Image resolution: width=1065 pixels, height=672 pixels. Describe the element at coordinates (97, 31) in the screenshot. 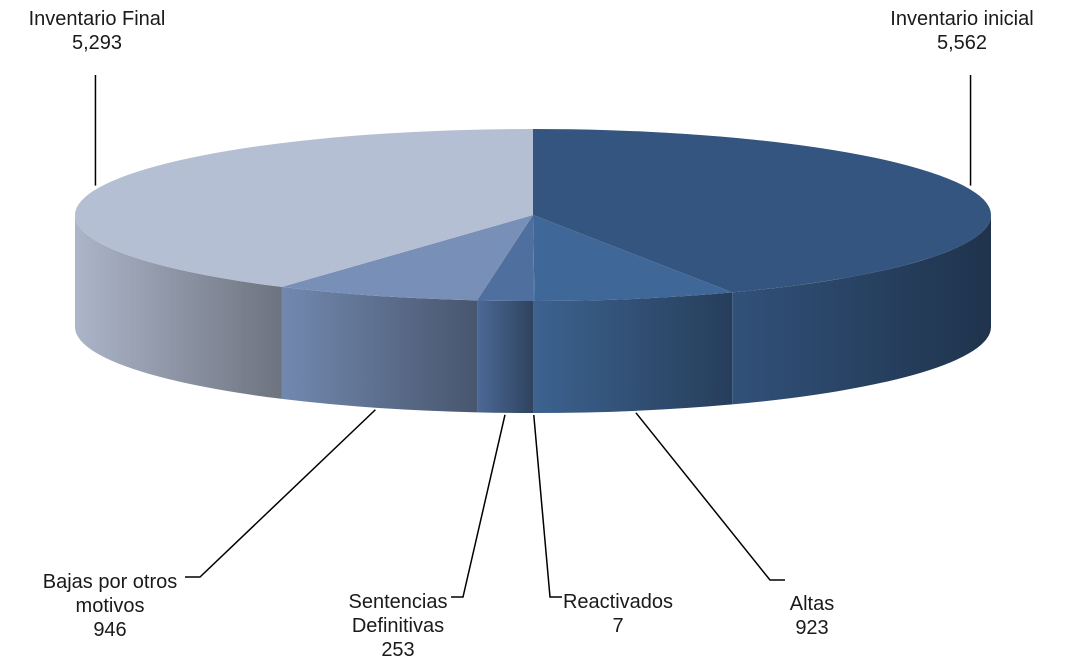

I see `data-label-inventario-final: Inventario Final 5,293` at that location.